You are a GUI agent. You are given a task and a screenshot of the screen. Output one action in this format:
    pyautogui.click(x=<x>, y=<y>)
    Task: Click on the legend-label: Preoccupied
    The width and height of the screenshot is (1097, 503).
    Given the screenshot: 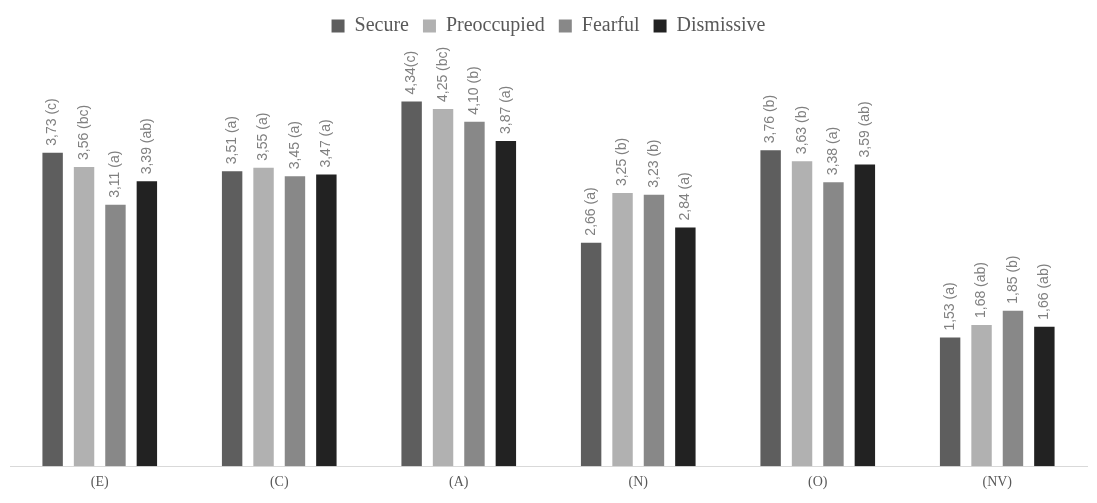 What is the action you would take?
    pyautogui.click(x=495, y=25)
    